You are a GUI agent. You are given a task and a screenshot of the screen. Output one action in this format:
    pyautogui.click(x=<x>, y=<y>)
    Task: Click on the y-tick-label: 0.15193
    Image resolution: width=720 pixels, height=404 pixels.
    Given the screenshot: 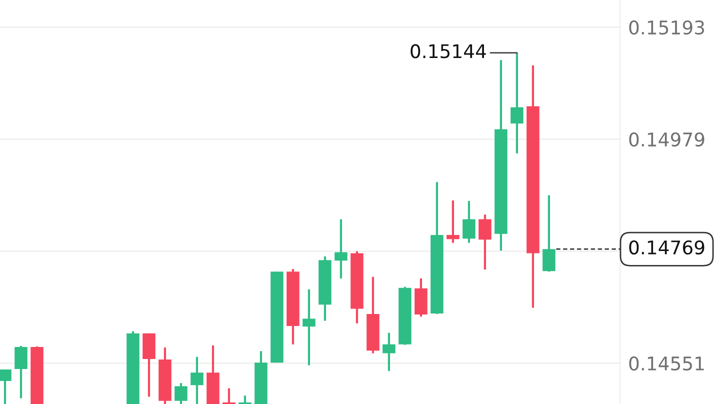 What is the action you would take?
    pyautogui.click(x=666, y=27)
    